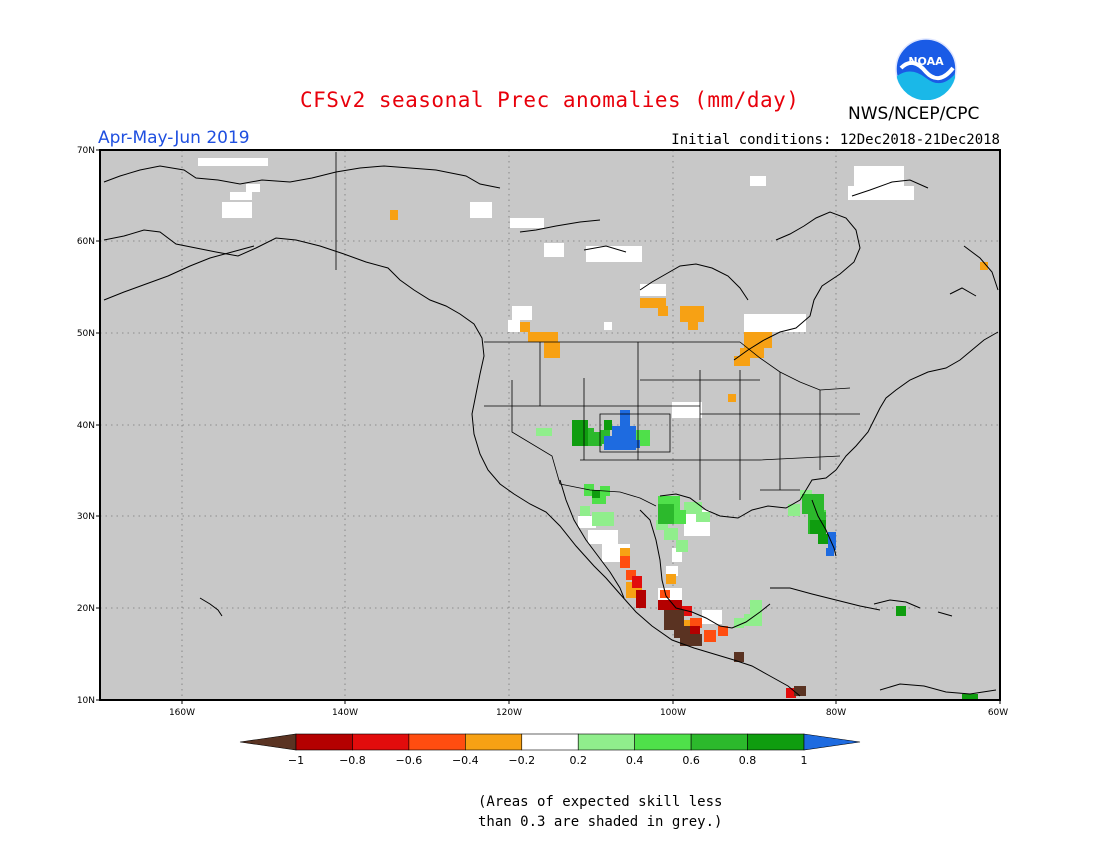 This screenshot has width=1100, height=850. Describe the element at coordinates (509, 713) in the screenshot. I see `lon-tick-label: 120W` at that location.